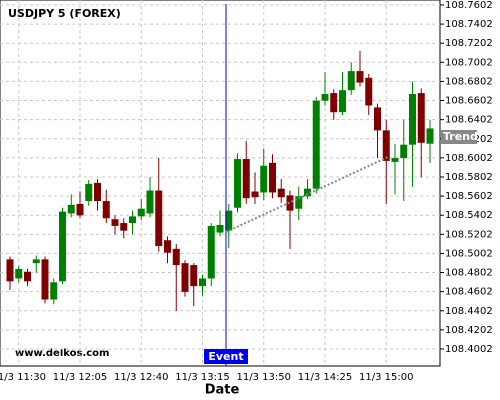  I want to click on event-label-box, so click(226, 356).